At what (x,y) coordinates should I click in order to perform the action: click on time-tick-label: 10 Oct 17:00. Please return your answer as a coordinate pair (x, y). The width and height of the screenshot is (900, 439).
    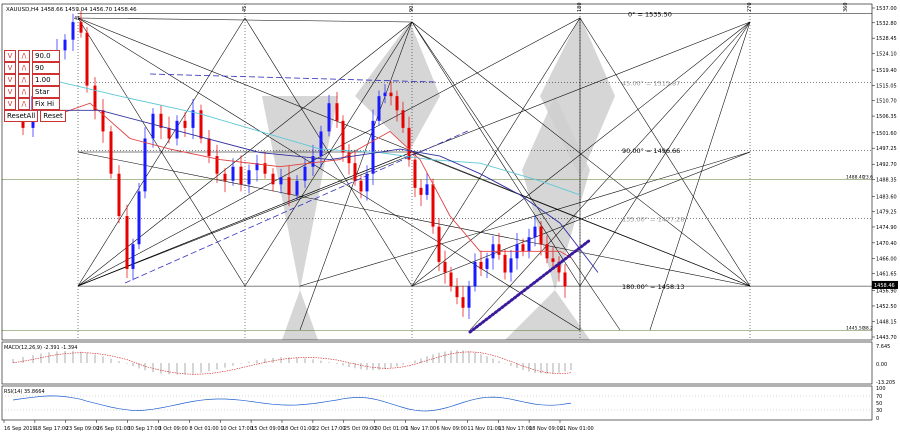
    Looking at the image, I should click on (236, 429).